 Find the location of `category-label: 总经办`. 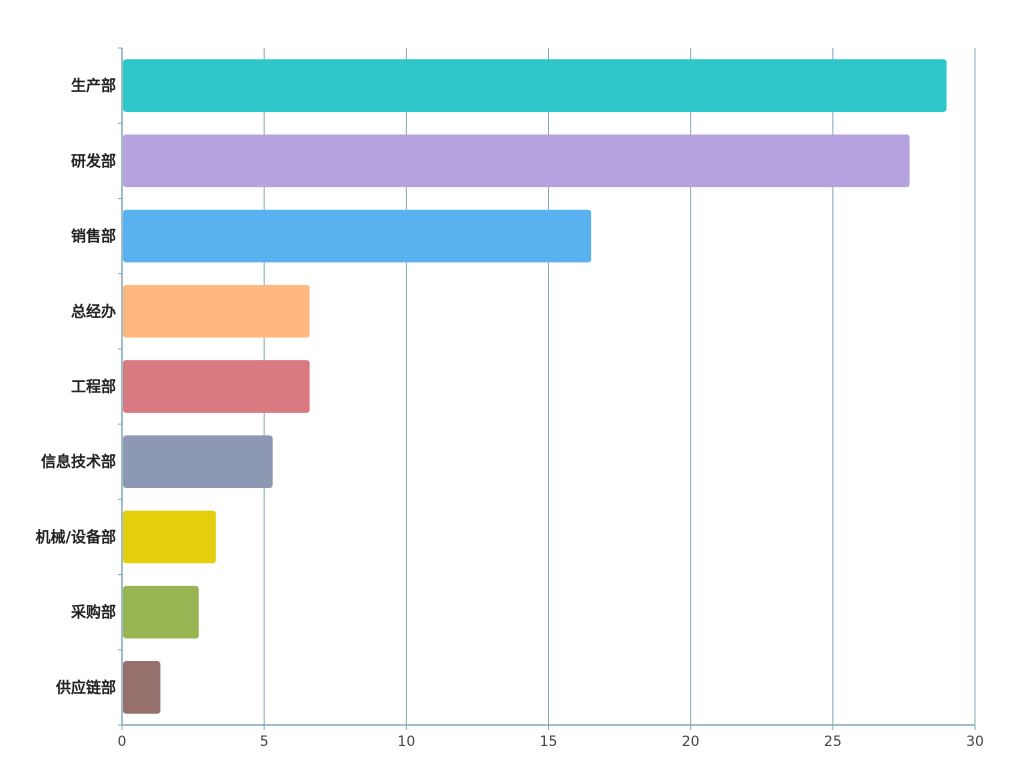

category-label: 总经办 is located at coordinates (93, 311).